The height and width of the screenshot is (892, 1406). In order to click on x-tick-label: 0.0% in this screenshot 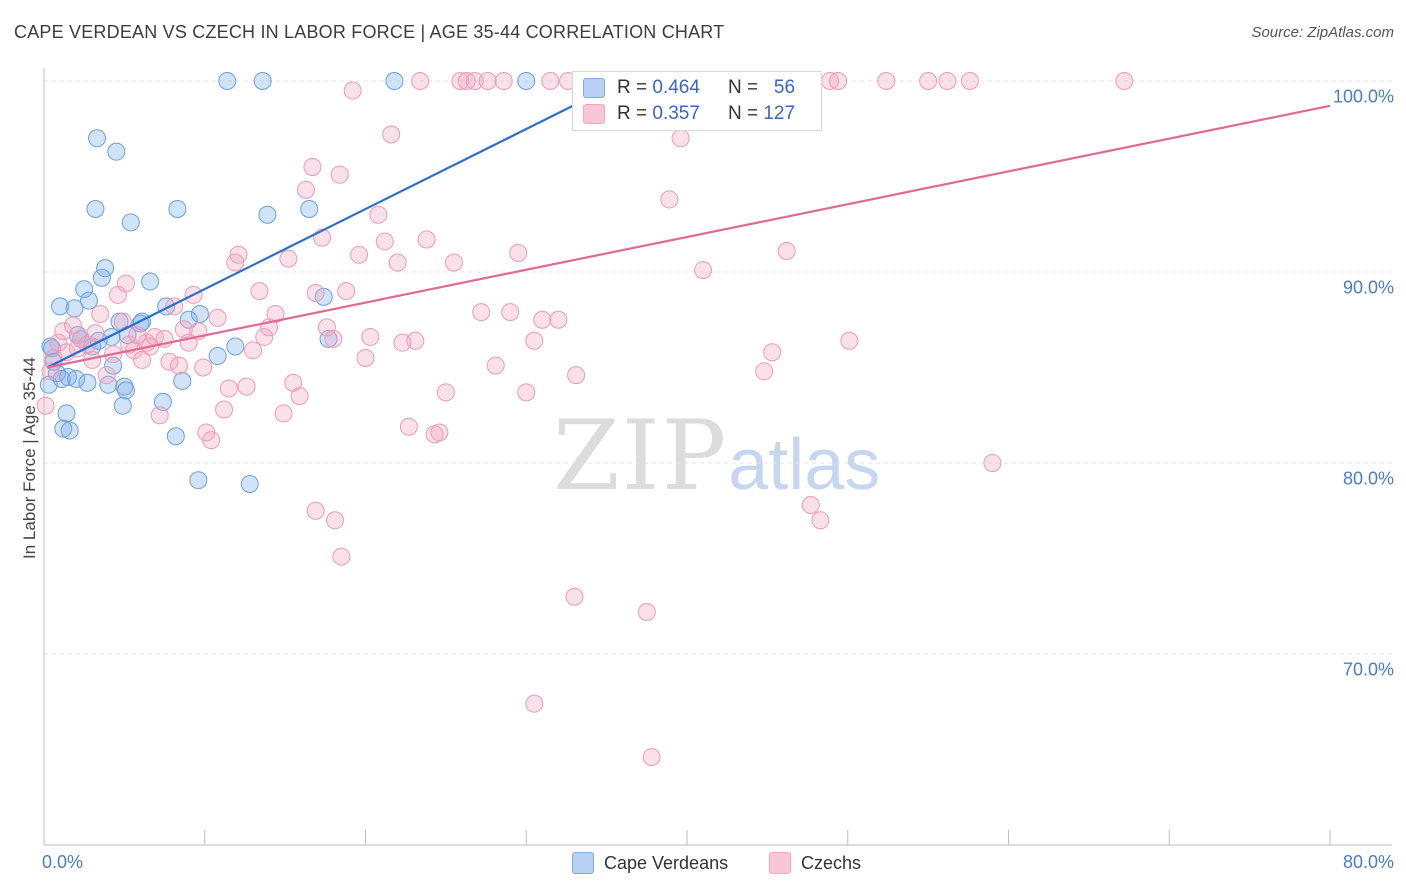, I will do `click(63, 862)`.